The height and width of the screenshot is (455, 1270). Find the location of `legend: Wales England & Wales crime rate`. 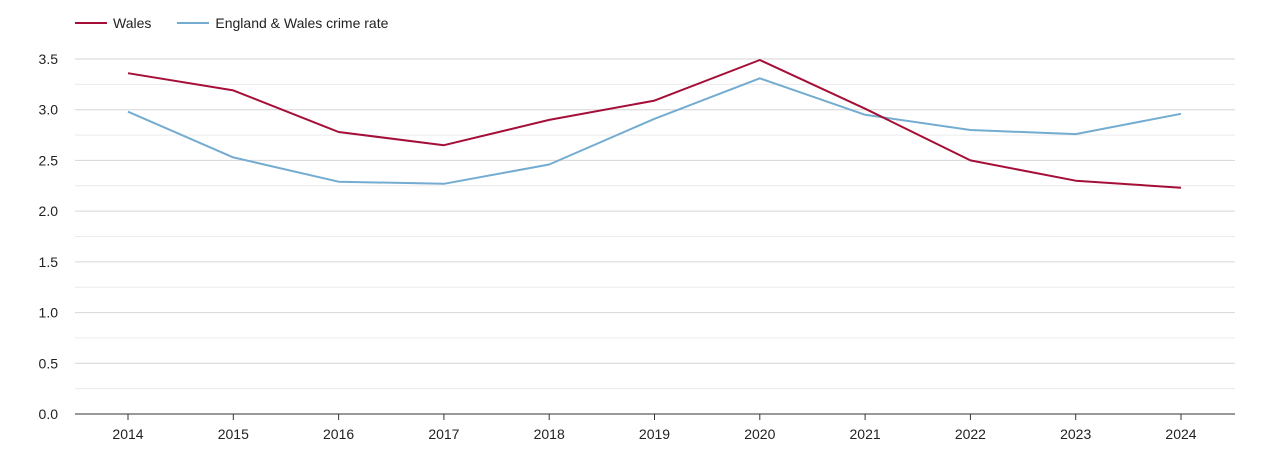

legend: Wales England & Wales crime rate is located at coordinates (244, 23).